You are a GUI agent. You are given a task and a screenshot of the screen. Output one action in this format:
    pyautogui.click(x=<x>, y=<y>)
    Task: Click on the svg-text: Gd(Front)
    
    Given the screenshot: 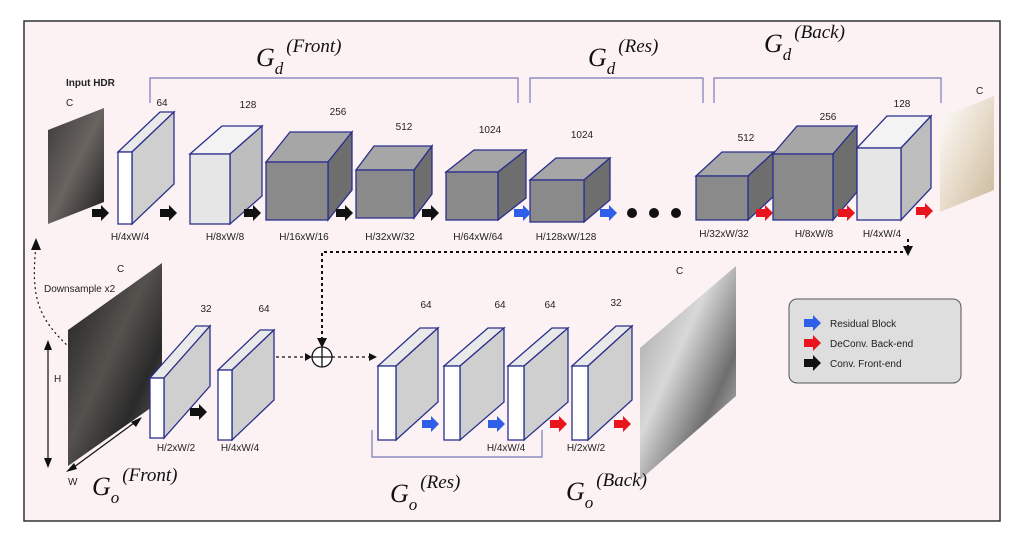 What is the action you would take?
    pyautogui.click(x=299, y=57)
    